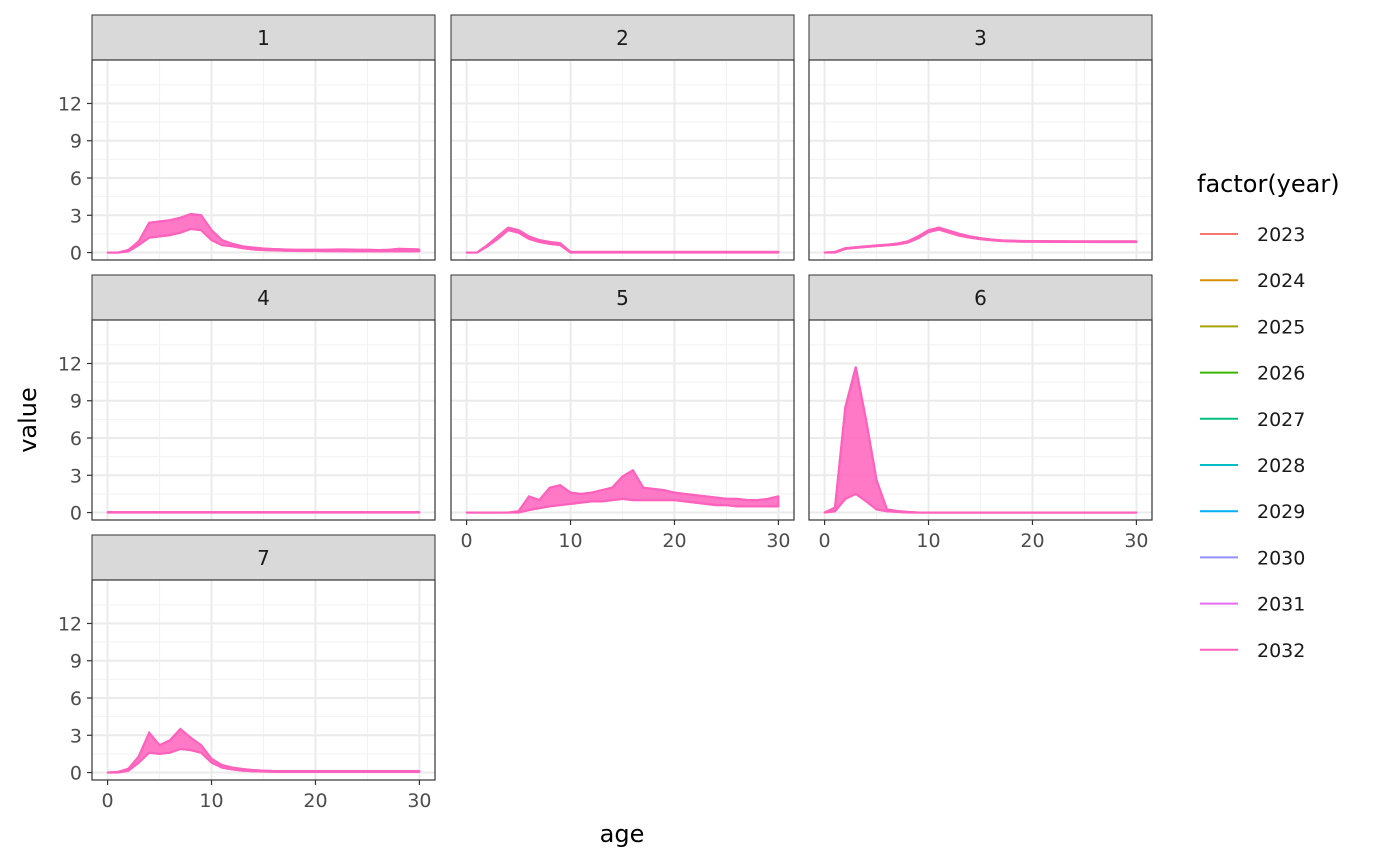  What do you see at coordinates (1252, 558) in the screenshot?
I see `legend-entry-2030: 2030` at bounding box center [1252, 558].